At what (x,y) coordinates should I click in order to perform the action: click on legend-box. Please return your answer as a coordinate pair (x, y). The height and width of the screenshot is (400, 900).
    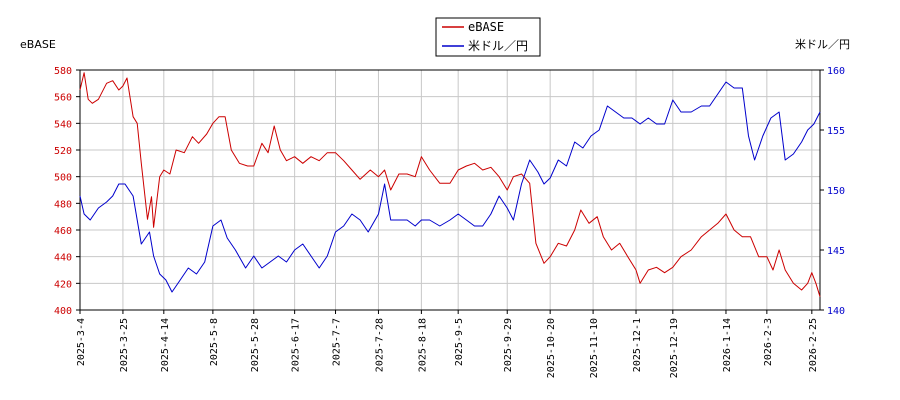
    Looking at the image, I should click on (488, 37).